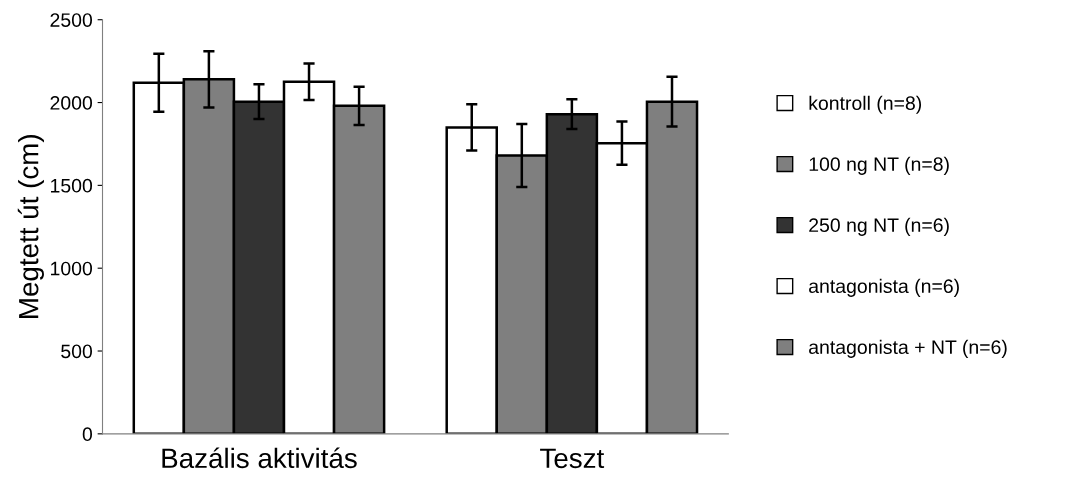 The height and width of the screenshot is (493, 1079). Describe the element at coordinates (77, 351) in the screenshot. I see `y-tick-label: 500` at that location.